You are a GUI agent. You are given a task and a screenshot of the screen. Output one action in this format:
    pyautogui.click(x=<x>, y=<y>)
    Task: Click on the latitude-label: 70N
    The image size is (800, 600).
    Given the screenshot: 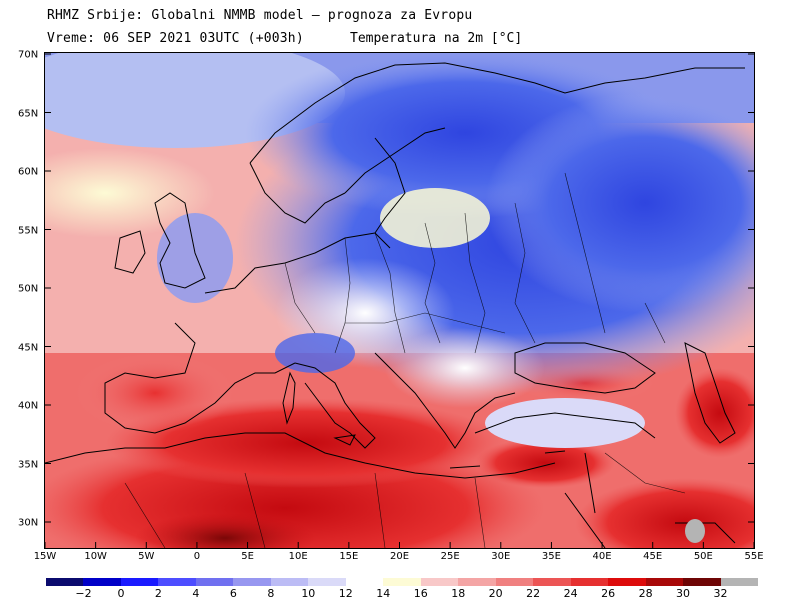 What is the action you would take?
    pyautogui.click(x=28, y=55)
    